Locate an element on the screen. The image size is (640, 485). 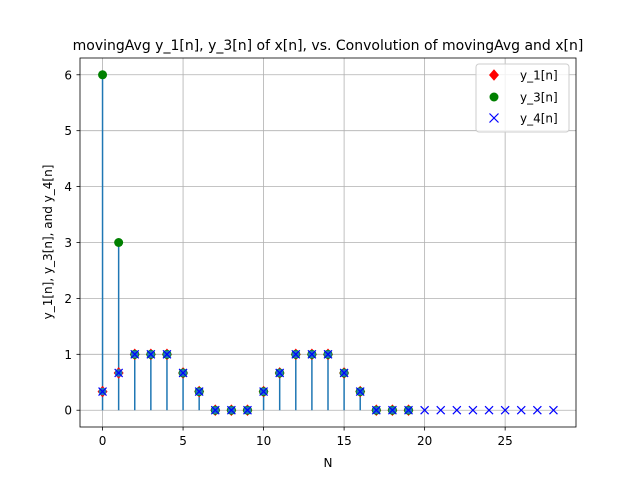
x-tick-label: 0 is located at coordinates (103, 441).